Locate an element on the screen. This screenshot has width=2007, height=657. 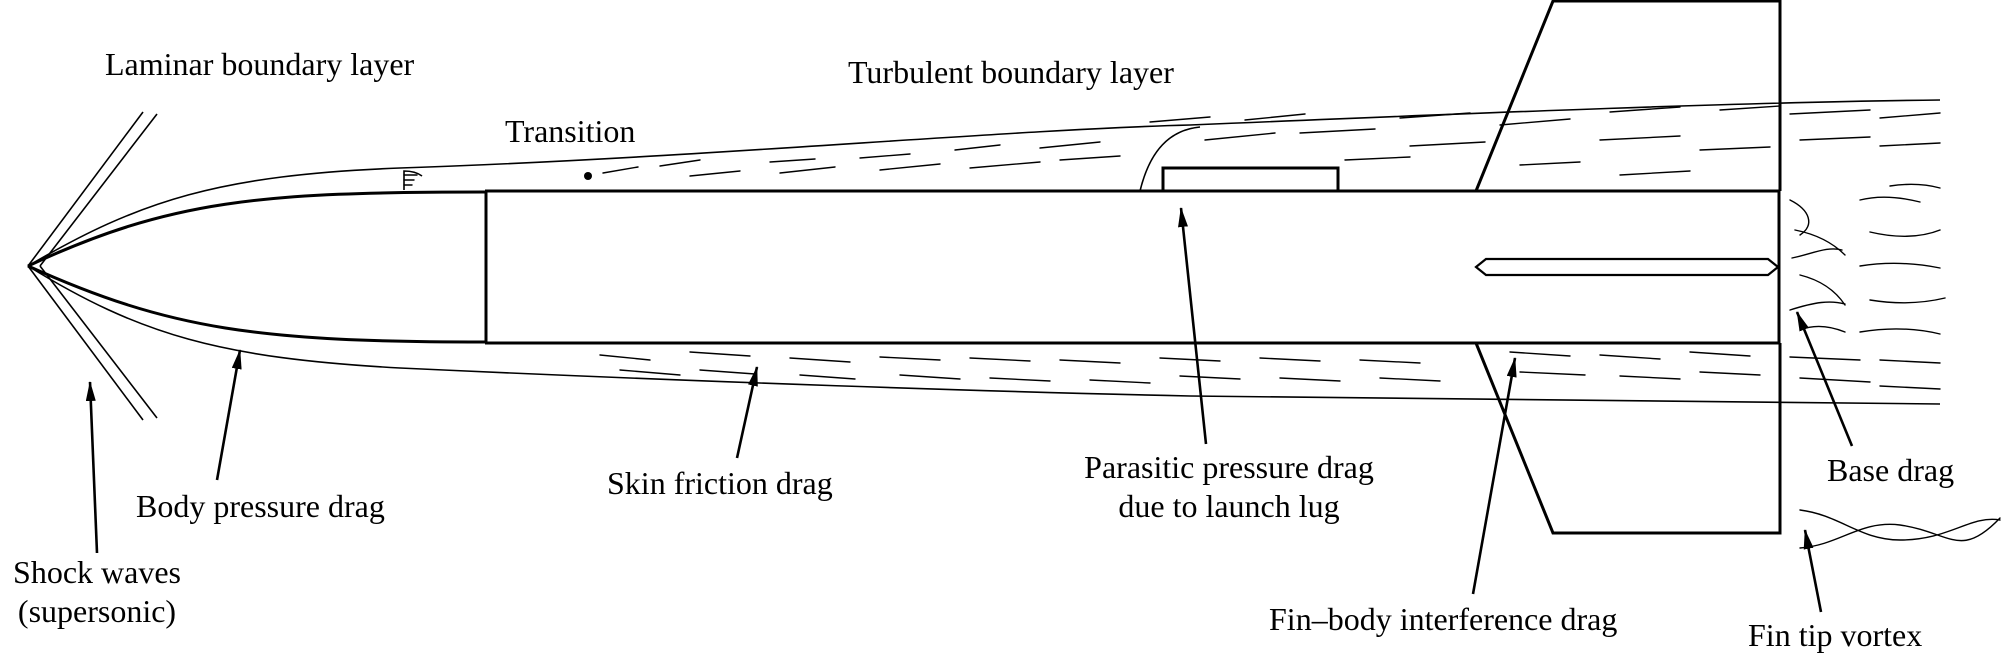
label-parasitic-line1: Parasitic pressure drag is located at coordinates (1229, 467).